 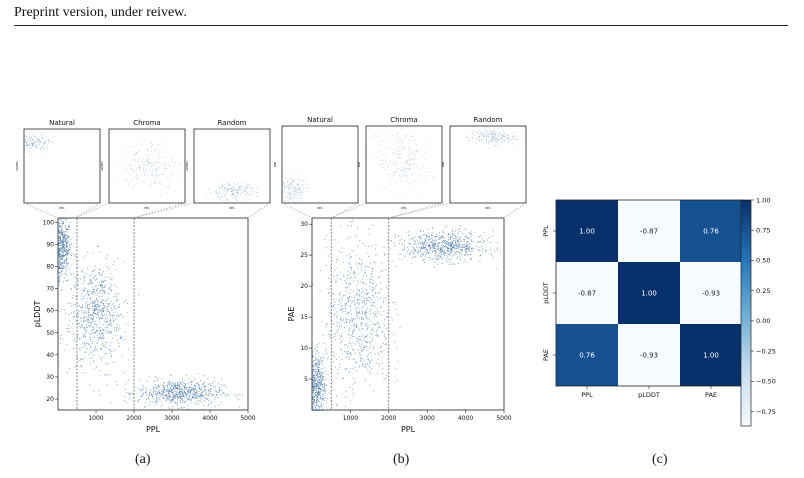 I want to click on y-axis-label: PAE, so click(x=291, y=314).